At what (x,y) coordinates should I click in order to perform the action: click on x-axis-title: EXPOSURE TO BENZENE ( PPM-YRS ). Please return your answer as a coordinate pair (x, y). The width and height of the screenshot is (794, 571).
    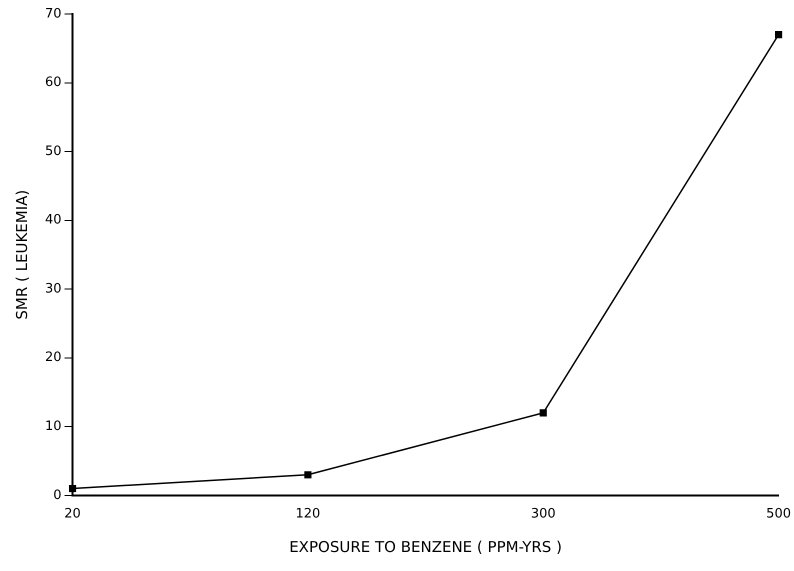
    Looking at the image, I should click on (425, 547).